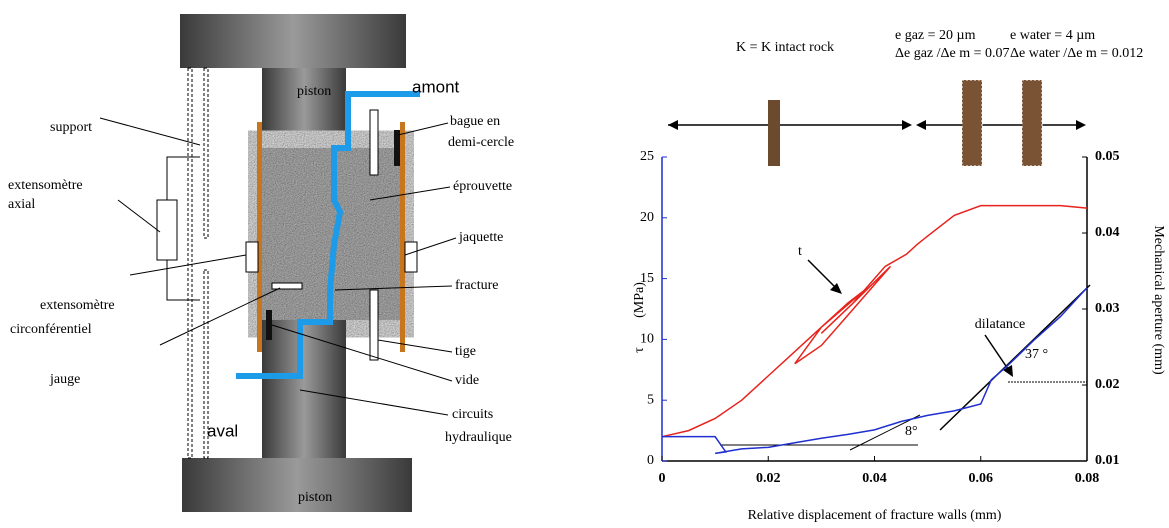  Describe the element at coordinates (1107, 384) in the screenshot. I see `y2-tick-label: 0.02` at that location.